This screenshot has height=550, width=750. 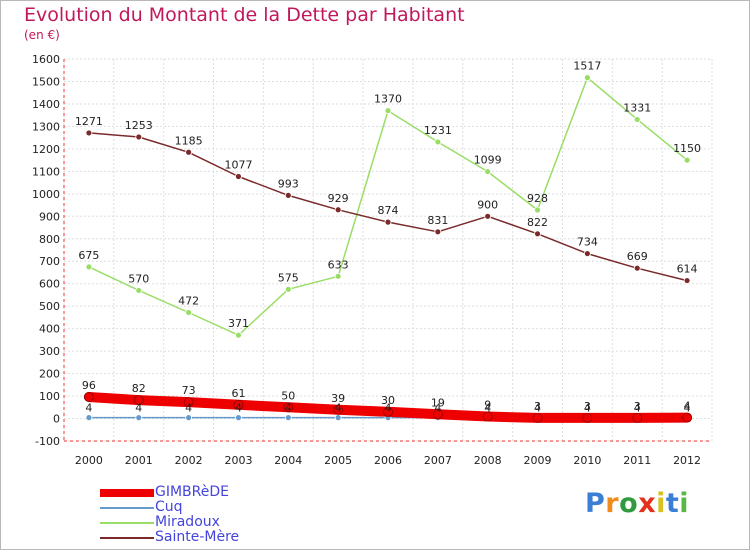 I want to click on legend-swatch-cuq, so click(x=127, y=508).